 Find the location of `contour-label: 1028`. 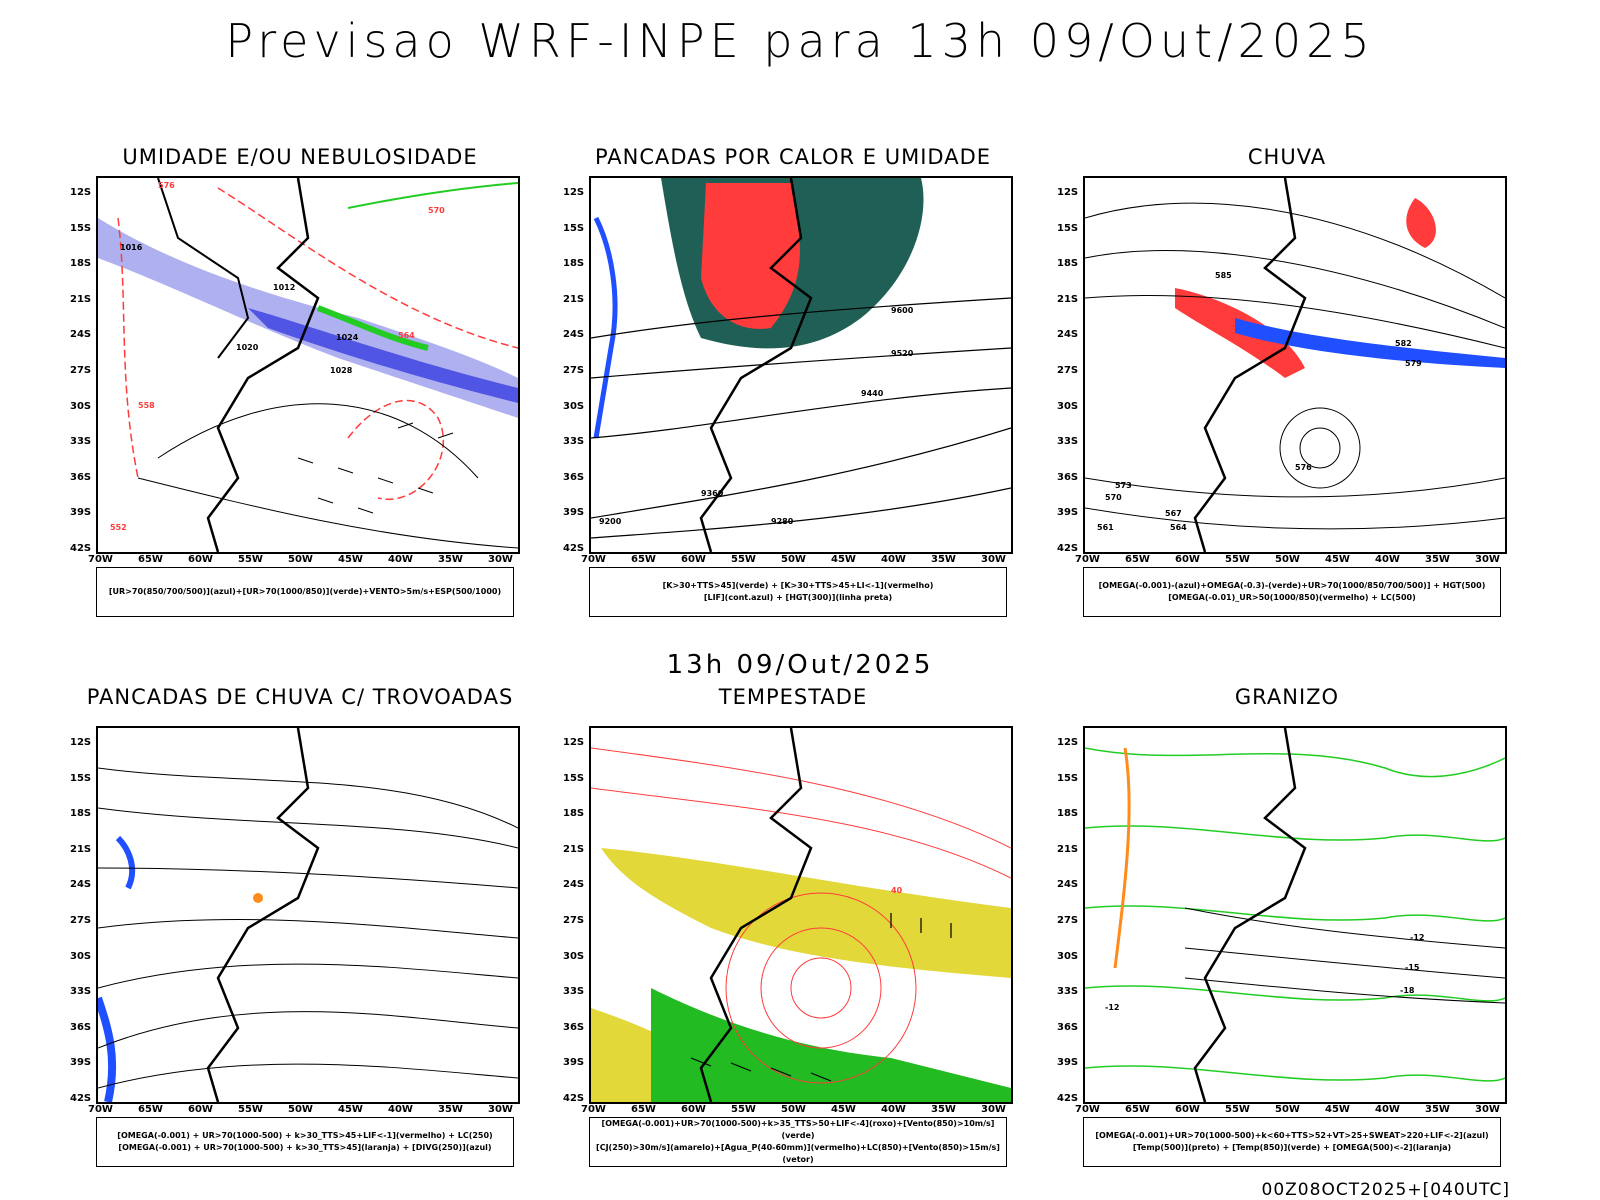

contour-label: 1028 is located at coordinates (341, 370).